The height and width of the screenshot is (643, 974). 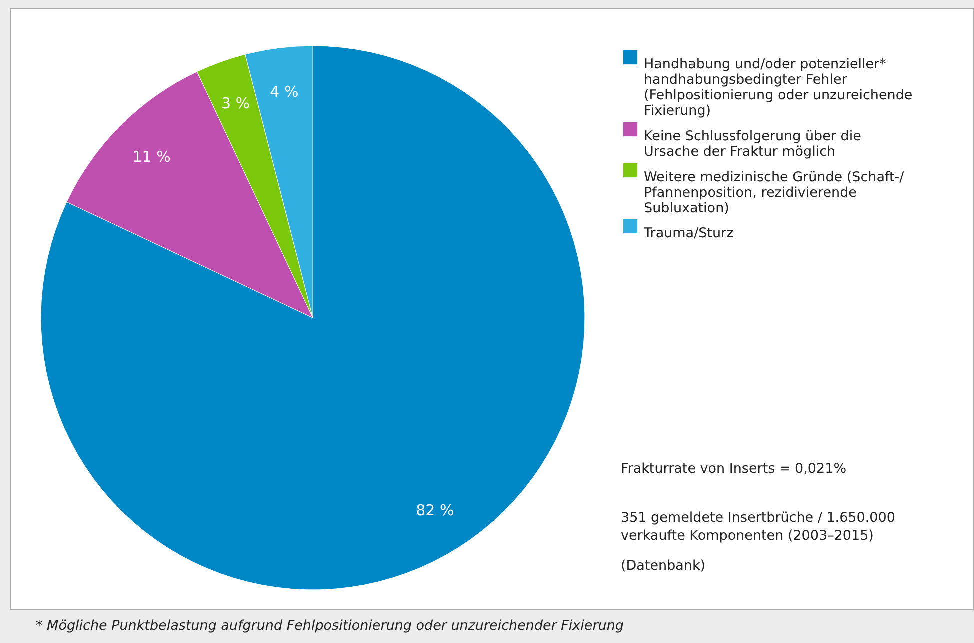 I want to click on legend-label: Trauma/Sturz, so click(x=688, y=234).